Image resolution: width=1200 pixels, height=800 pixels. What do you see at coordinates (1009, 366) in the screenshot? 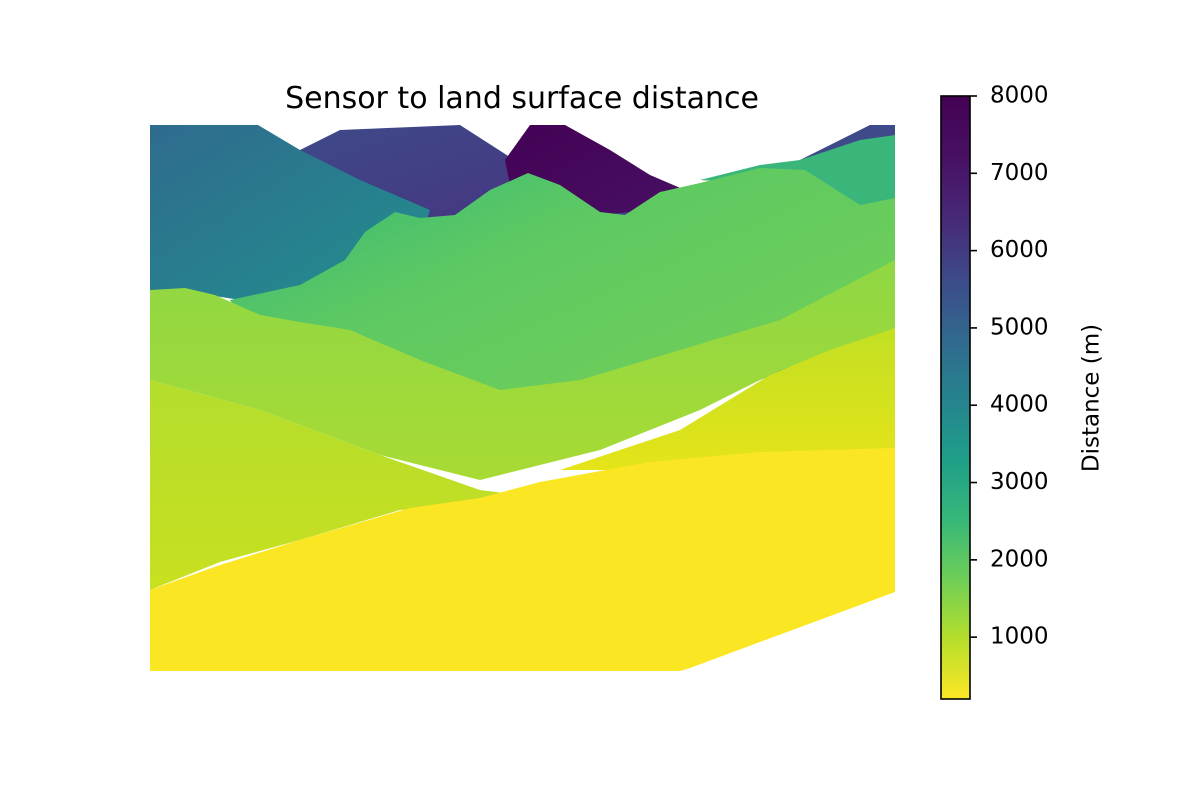
I see `colorbar-ticks: 1000 2000 3000 4000 5000 6000 7000 8000` at bounding box center [1009, 366].